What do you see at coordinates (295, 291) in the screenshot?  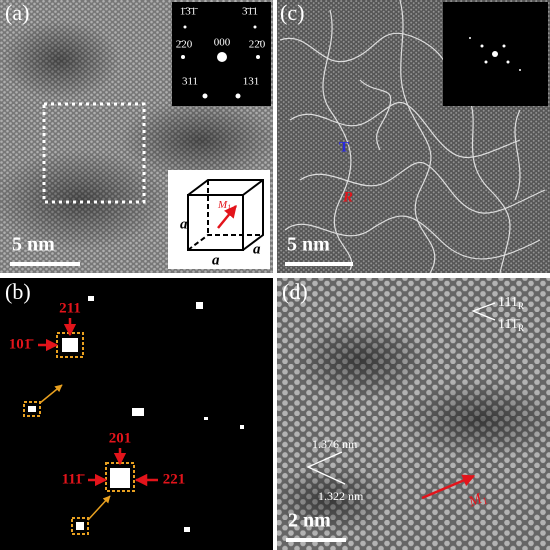 I see `panel-label: (d)` at bounding box center [295, 291].